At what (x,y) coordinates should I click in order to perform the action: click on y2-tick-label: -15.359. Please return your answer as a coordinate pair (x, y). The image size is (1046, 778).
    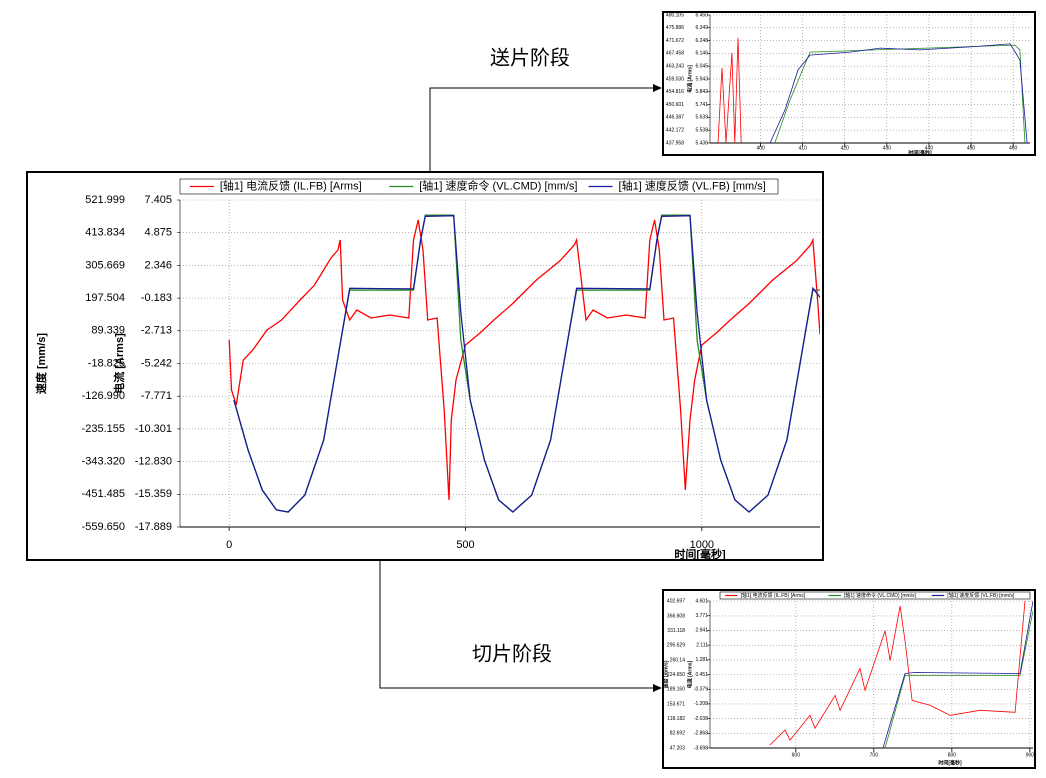
    Looking at the image, I should click on (153, 494).